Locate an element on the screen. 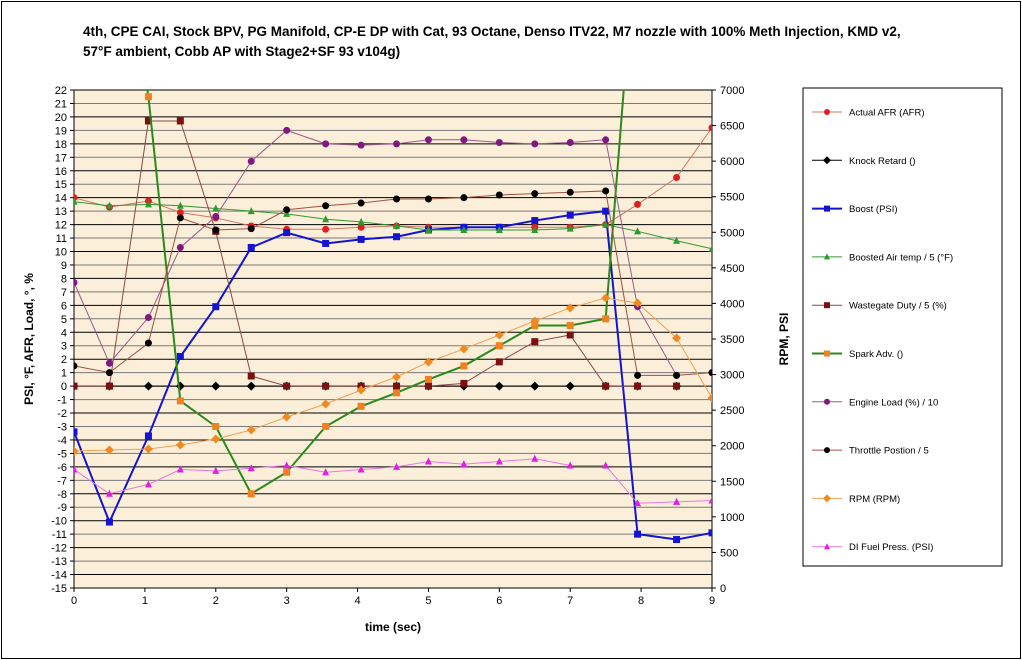 This screenshot has width=1022, height=660. x-tick-label: 2 is located at coordinates (216, 601).